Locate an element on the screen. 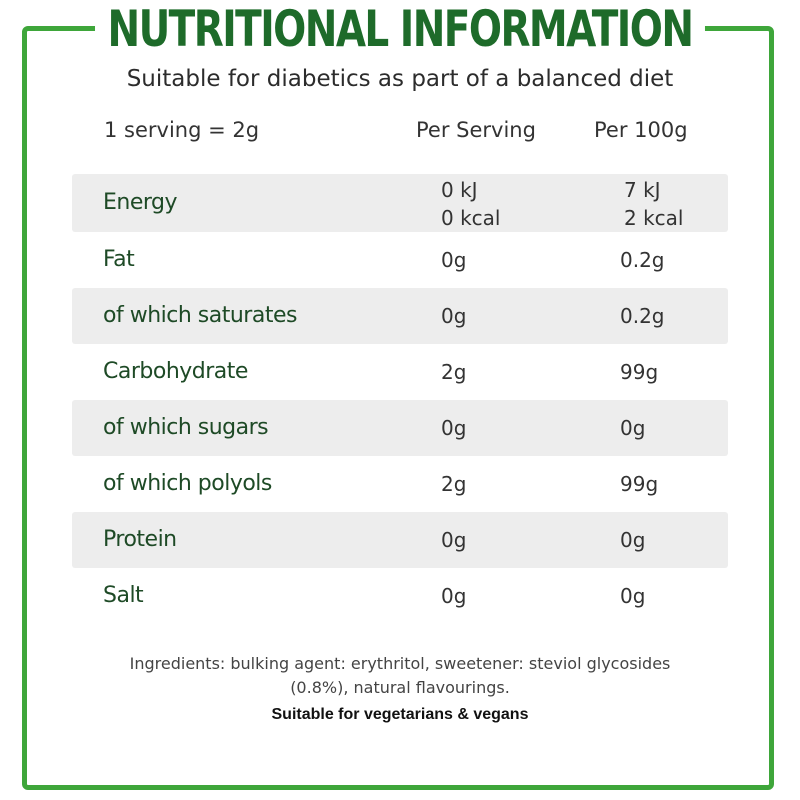 This screenshot has height=800, width=800. per-100g-header: Per 100g is located at coordinates (641, 130).